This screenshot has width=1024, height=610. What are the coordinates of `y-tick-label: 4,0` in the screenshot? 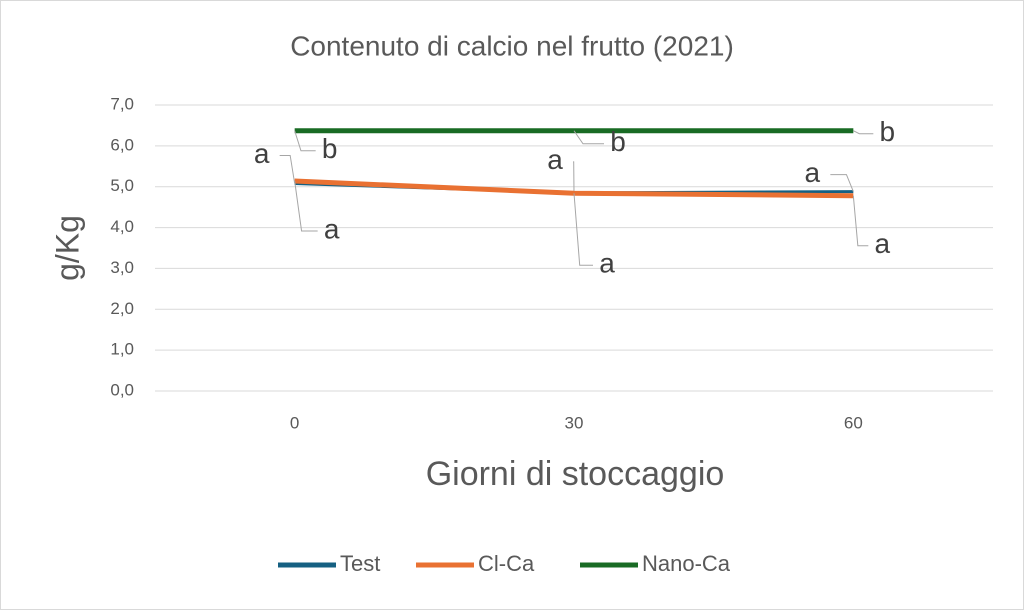 It's located at (122, 226).